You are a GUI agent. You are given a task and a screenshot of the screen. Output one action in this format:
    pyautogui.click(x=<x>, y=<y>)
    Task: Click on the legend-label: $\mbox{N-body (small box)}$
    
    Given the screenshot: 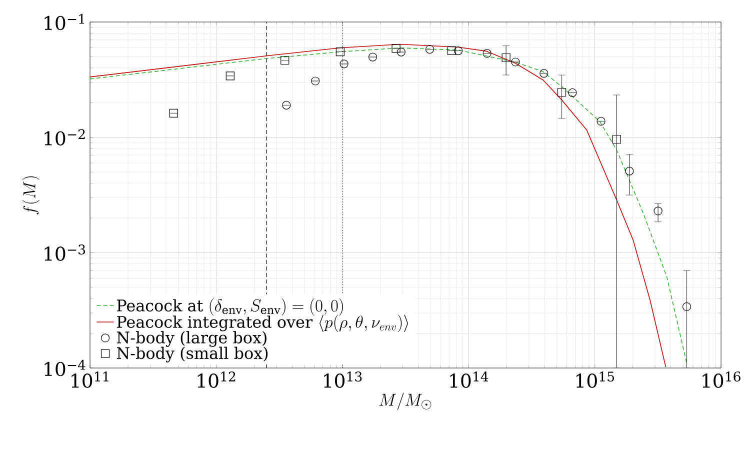 What is the action you would take?
    pyautogui.click(x=192, y=354)
    